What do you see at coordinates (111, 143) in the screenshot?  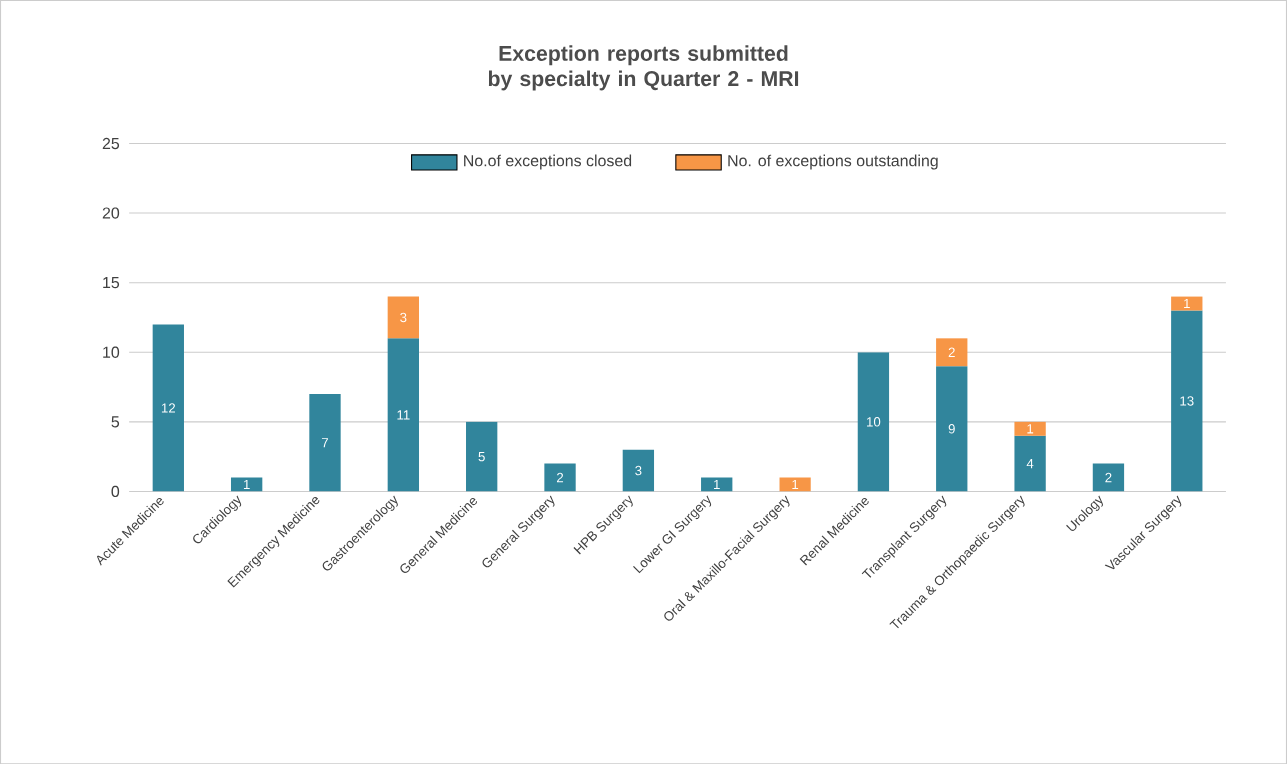 I see `y-tick-label: 25` at bounding box center [111, 143].